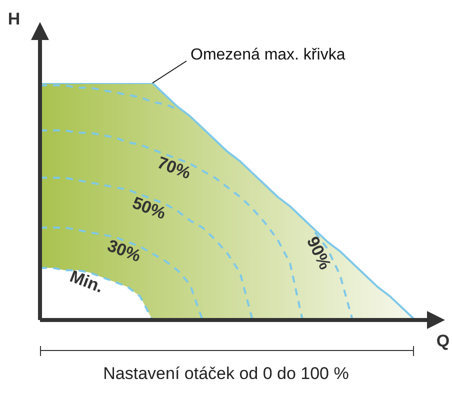 This screenshot has height=400, width=452. What do you see at coordinates (268, 55) in the screenshot?
I see `text: Omezená max. křivka` at bounding box center [268, 55].